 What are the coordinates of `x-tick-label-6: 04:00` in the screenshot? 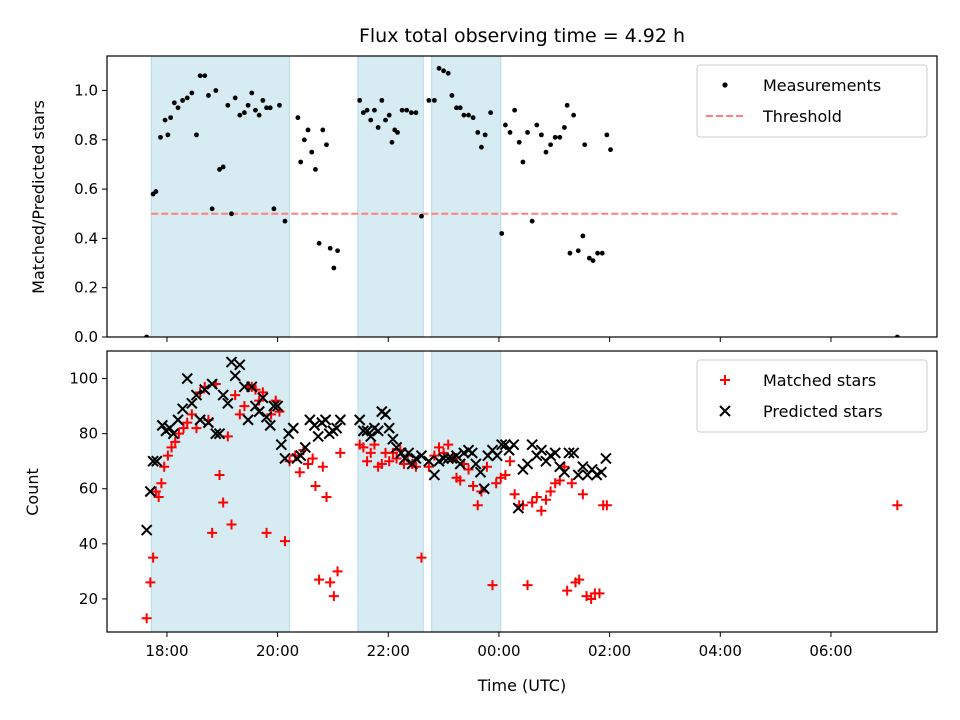 It's located at (720, 651).